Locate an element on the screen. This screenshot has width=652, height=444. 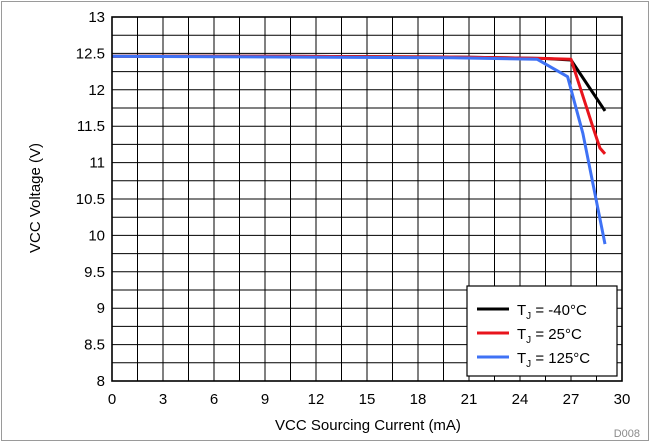
y-tick-label: 12.5 is located at coordinates (90, 53).